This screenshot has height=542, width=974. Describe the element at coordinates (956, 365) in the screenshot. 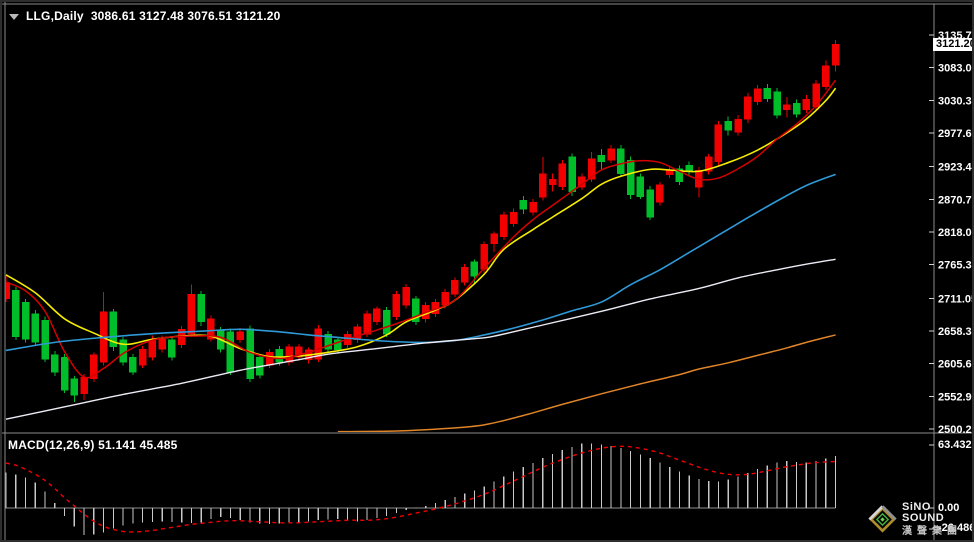

I see `price-axis-label: 2605.65` at that location.